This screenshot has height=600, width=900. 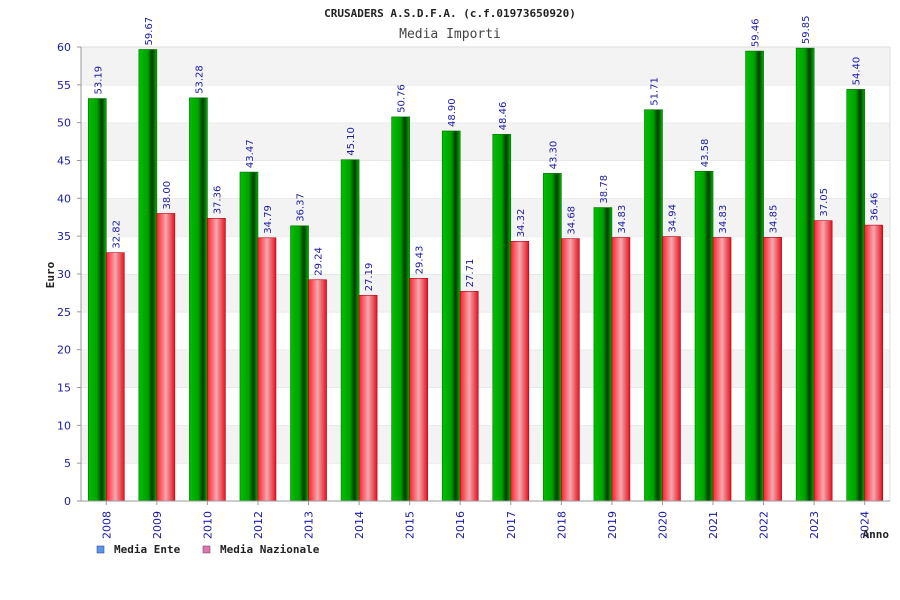 I want to click on data-label: 34.32, so click(x=521, y=223).